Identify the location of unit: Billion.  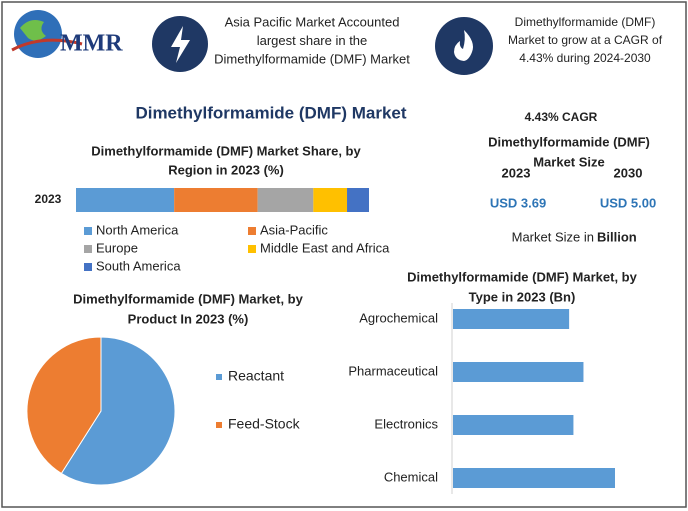
(617, 236).